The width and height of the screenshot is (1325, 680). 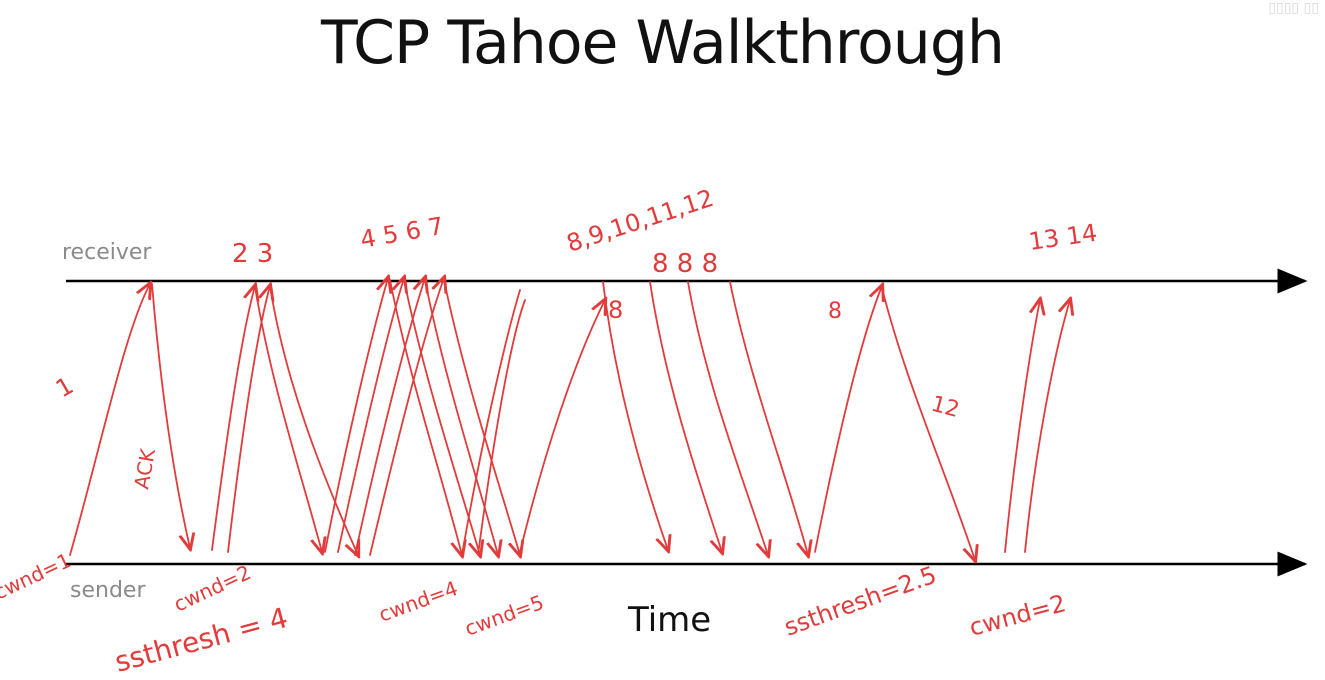 I want to click on annotation-cwnd-4: cwnd=4, so click(x=418, y=601).